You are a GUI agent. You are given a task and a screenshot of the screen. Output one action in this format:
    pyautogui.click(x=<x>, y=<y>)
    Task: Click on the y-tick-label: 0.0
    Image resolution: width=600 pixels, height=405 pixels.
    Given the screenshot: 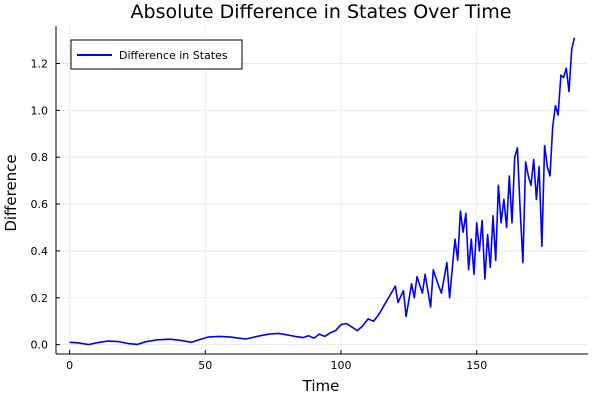 What is the action you would take?
    pyautogui.click(x=40, y=345)
    